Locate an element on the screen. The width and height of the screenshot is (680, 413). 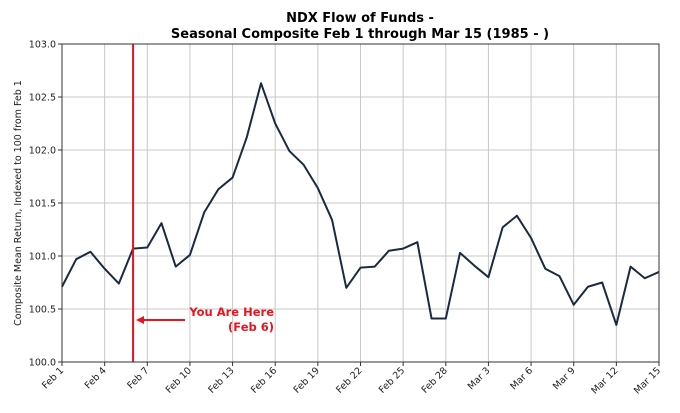
y-tick-label: 100.5 is located at coordinates (42, 310).